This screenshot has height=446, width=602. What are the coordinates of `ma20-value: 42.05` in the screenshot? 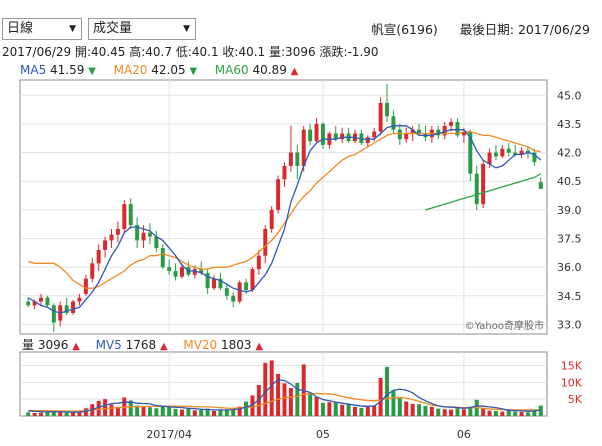 It's located at (168, 70).